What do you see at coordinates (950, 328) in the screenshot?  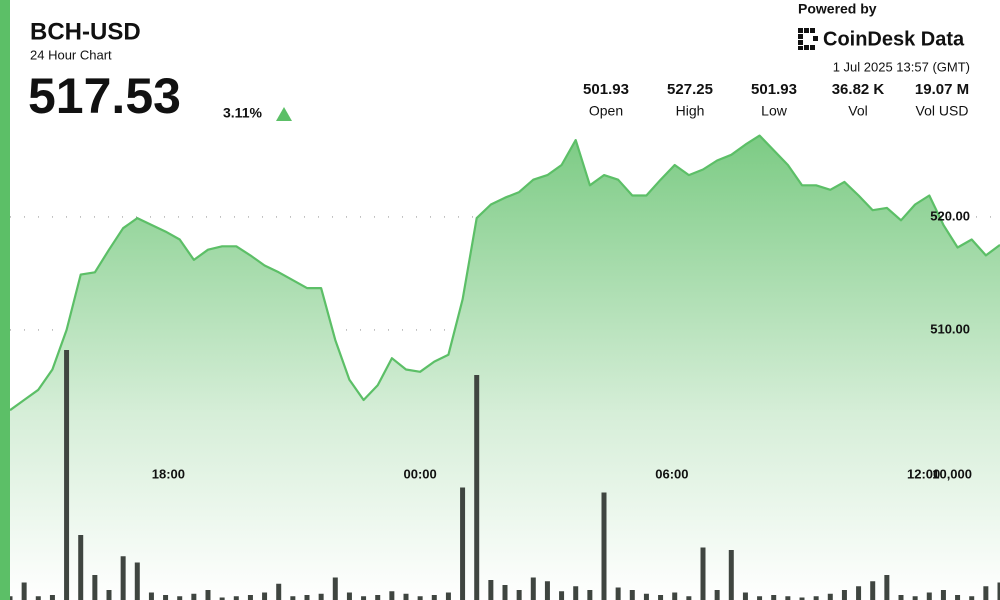 I see `y-tick-label: 510.00` at bounding box center [950, 328].